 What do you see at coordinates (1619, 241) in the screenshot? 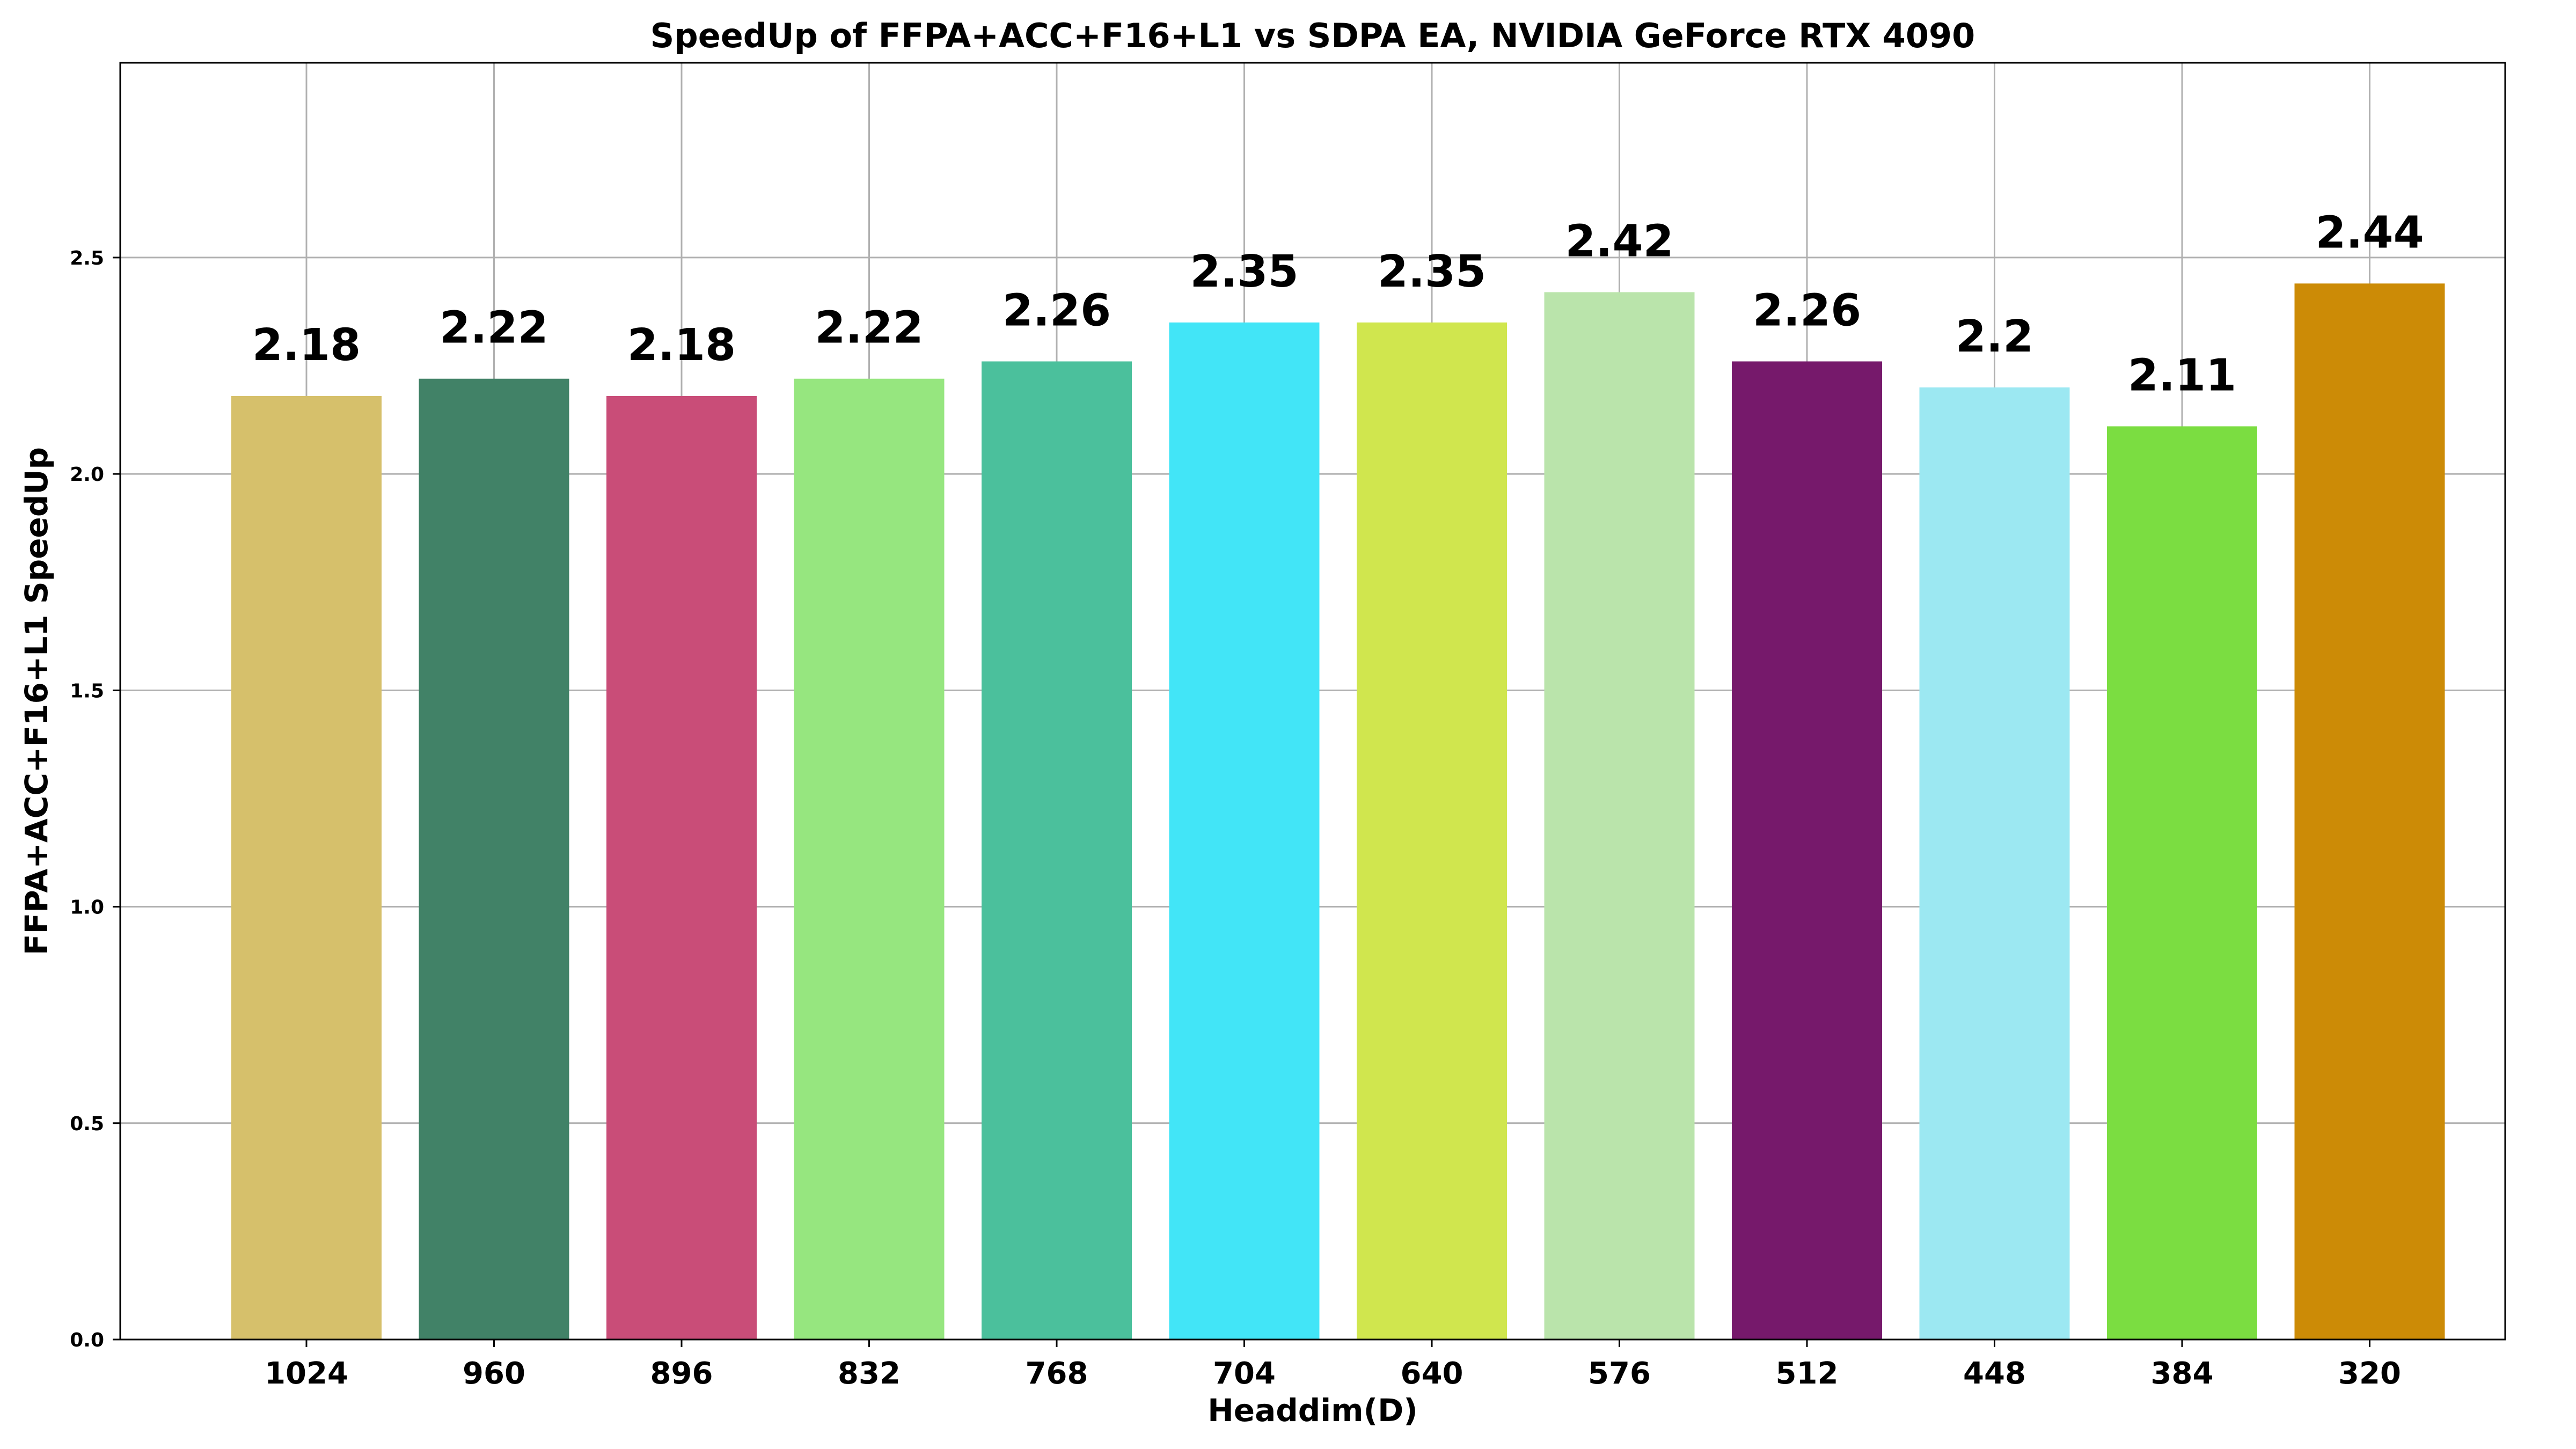
I see `data-label-576: 2.42` at bounding box center [1619, 241].